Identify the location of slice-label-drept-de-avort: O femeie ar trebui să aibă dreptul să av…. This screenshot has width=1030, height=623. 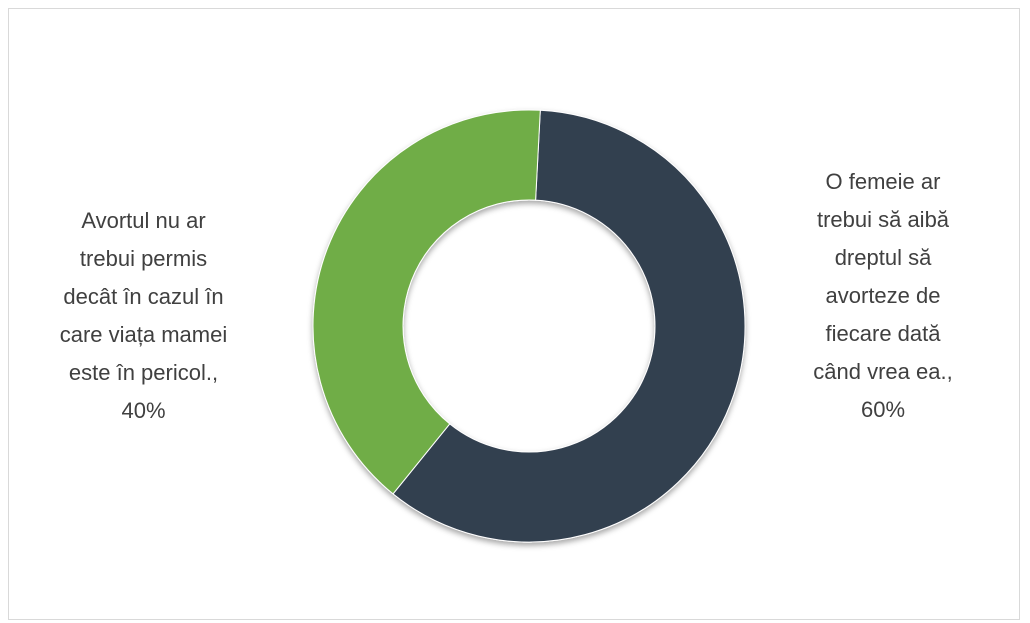
(883, 295).